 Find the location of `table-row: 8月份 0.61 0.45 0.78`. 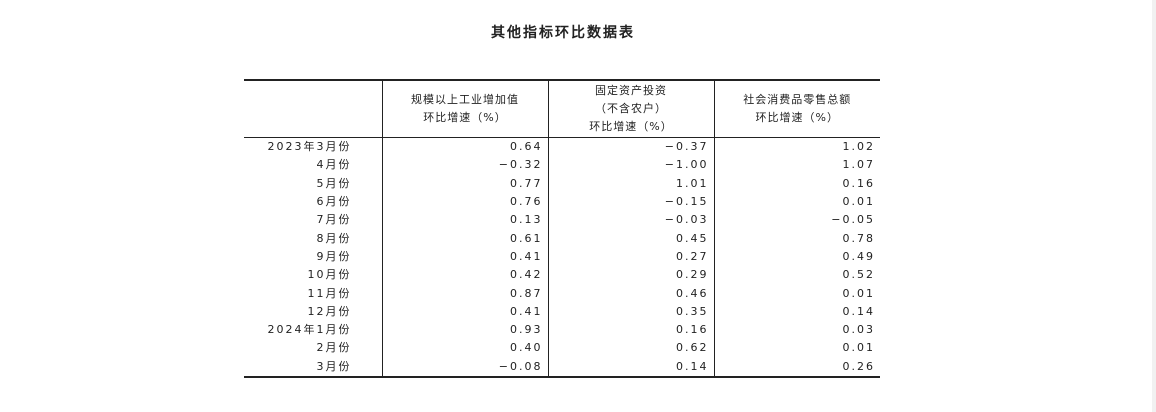

table-row: 8月份 0.61 0.45 0.78 is located at coordinates (562, 238).